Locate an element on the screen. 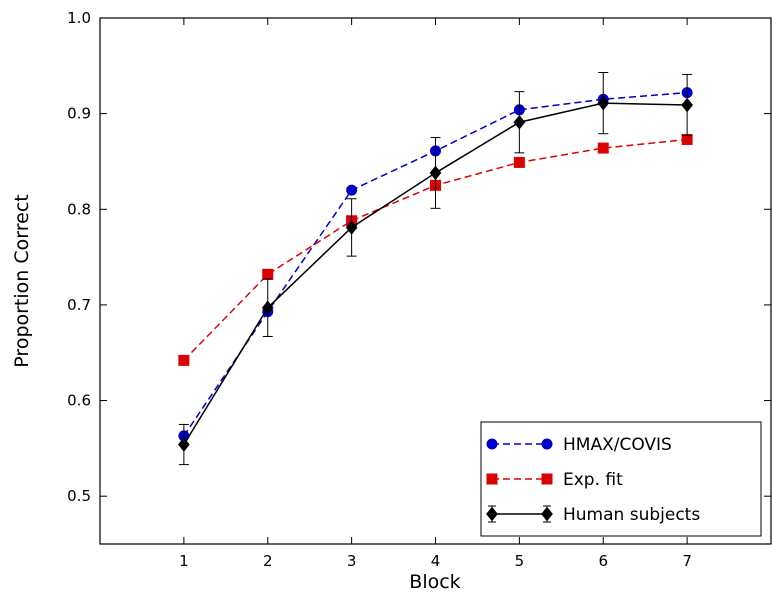  x-tick-label: 1 is located at coordinates (184, 561).